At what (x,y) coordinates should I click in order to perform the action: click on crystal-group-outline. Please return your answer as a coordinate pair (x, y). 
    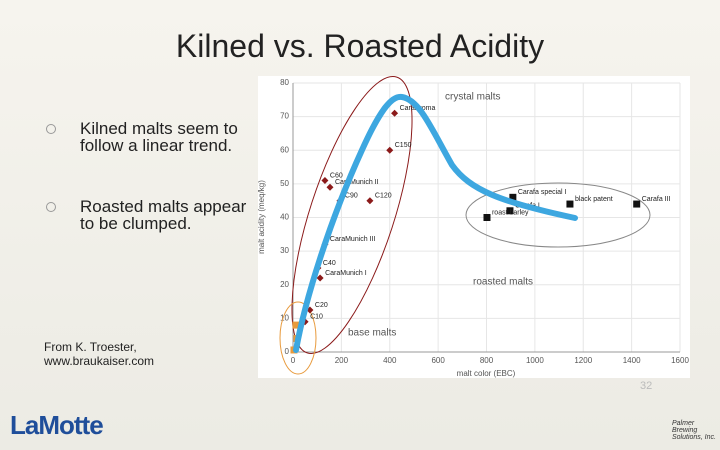
    Looking at the image, I should click on (352, 215).